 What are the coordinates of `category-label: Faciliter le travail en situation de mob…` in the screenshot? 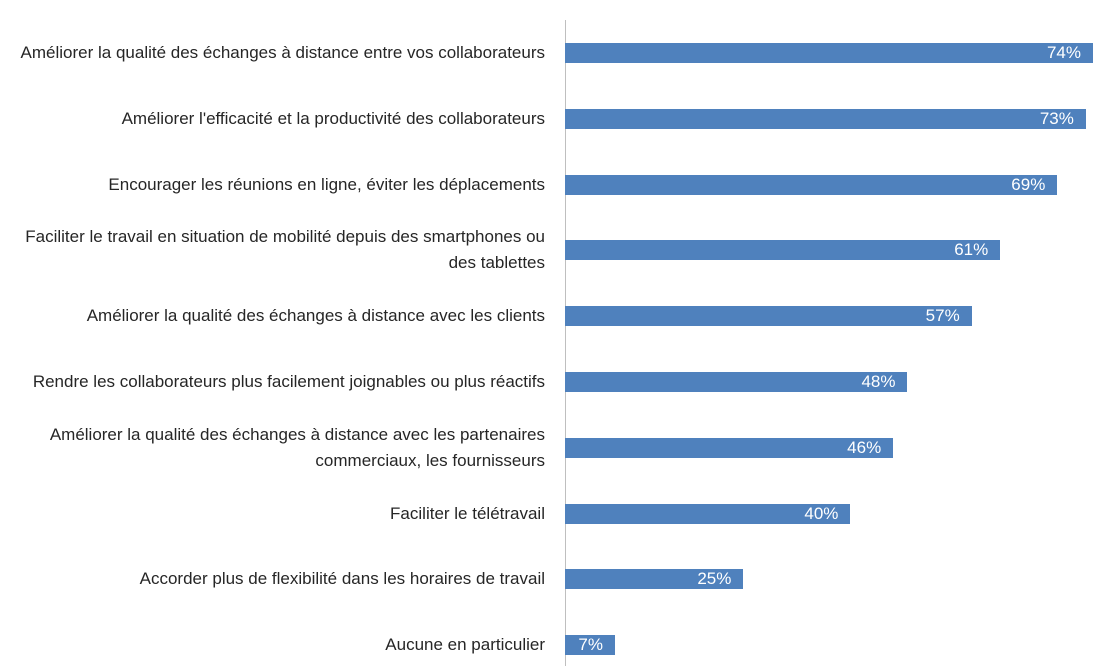 It's located at (285, 250).